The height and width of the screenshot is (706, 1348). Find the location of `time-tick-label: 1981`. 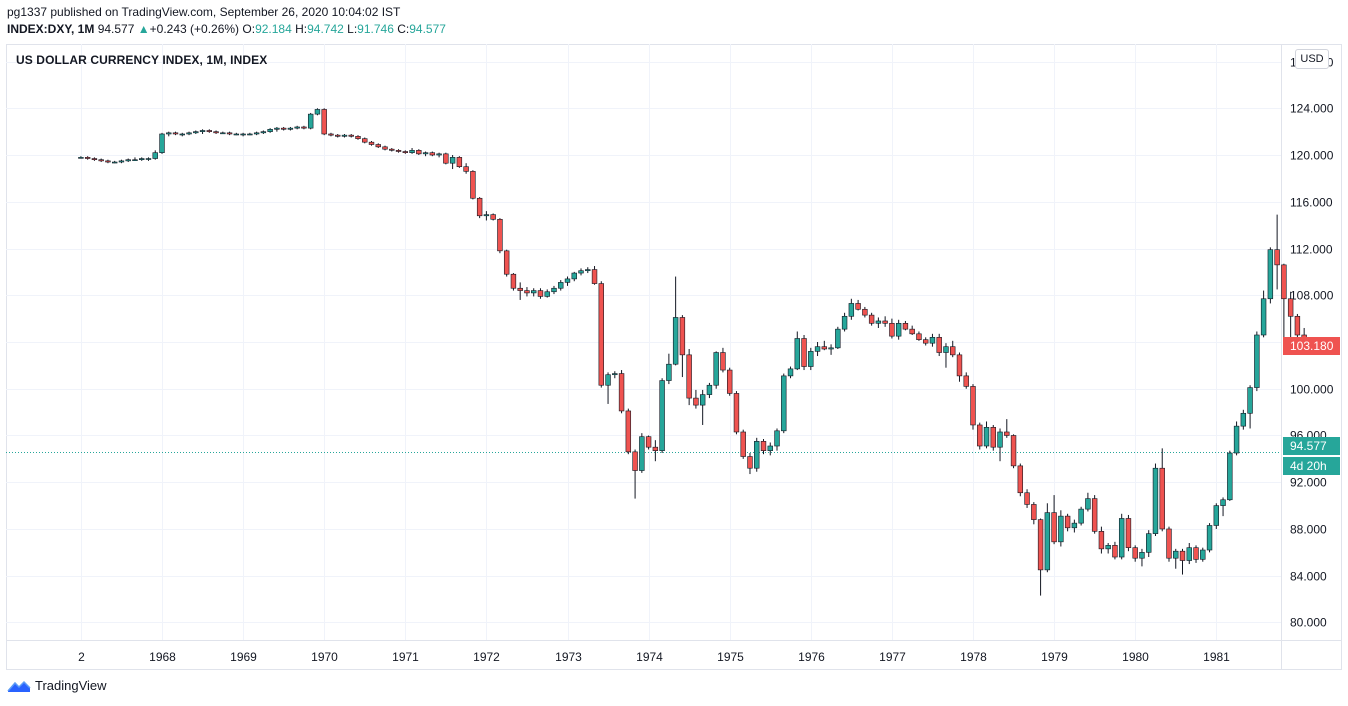

time-tick-label: 1981 is located at coordinates (1216, 657).